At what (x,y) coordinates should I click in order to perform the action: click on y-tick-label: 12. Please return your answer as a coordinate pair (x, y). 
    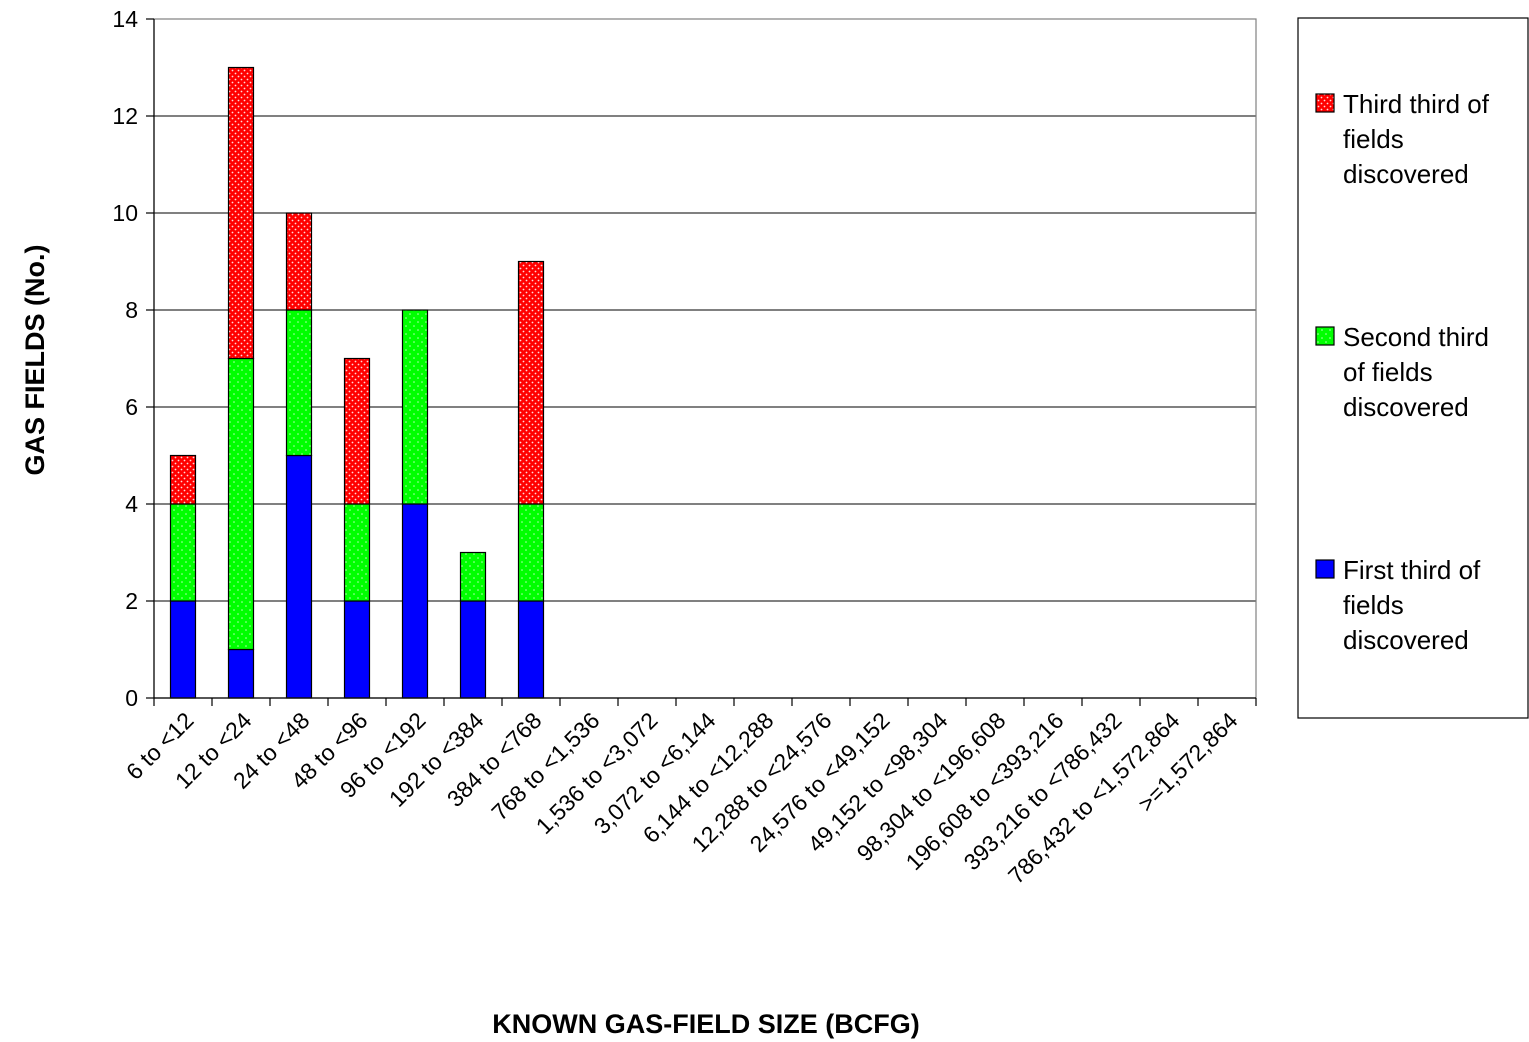
    Looking at the image, I should click on (125, 116).